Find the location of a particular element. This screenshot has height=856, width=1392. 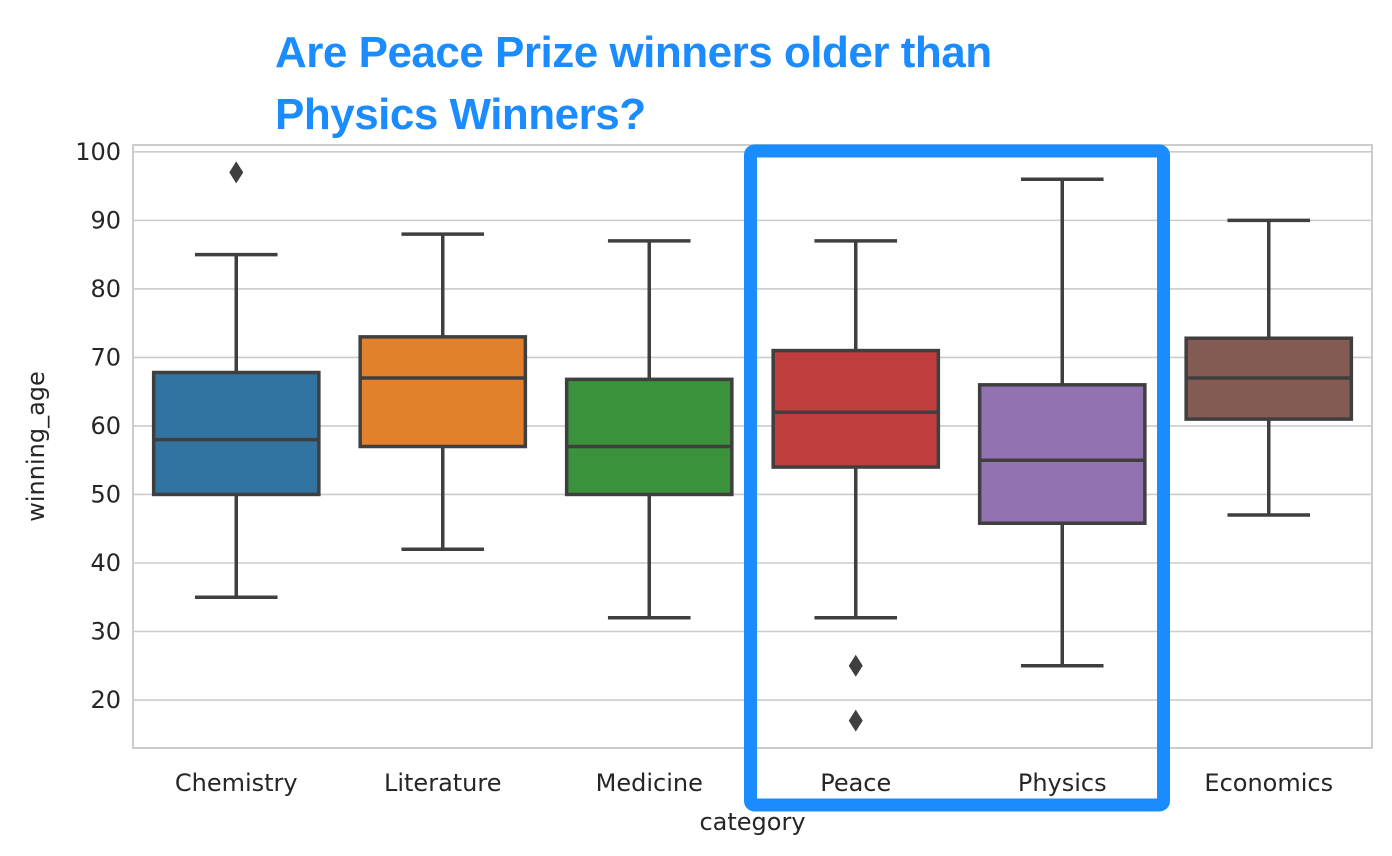

box-medicine is located at coordinates (649, 437).